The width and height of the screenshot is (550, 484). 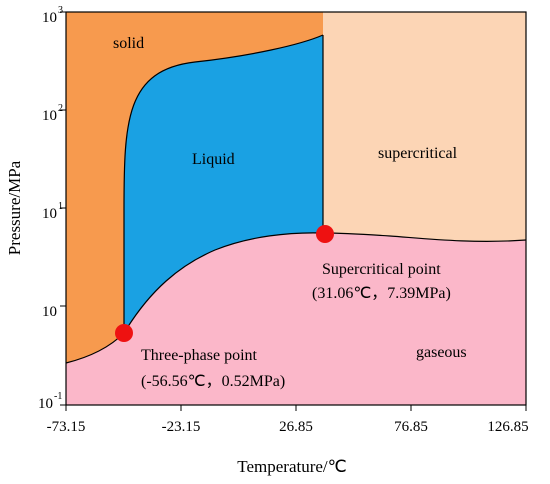 I want to click on x-axis-title: Temperature/℃, so click(x=291, y=466).